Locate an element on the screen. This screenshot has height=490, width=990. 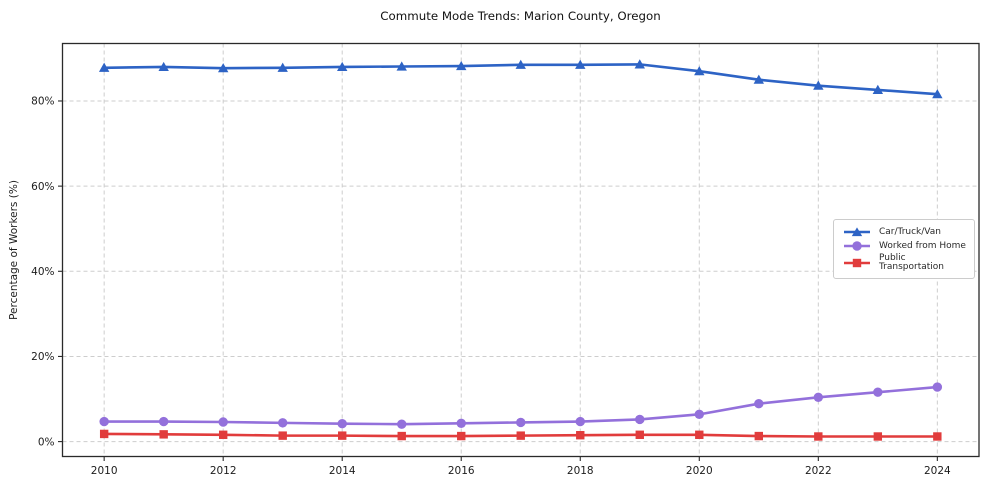
svg-text: 60% is located at coordinates (42, 187).